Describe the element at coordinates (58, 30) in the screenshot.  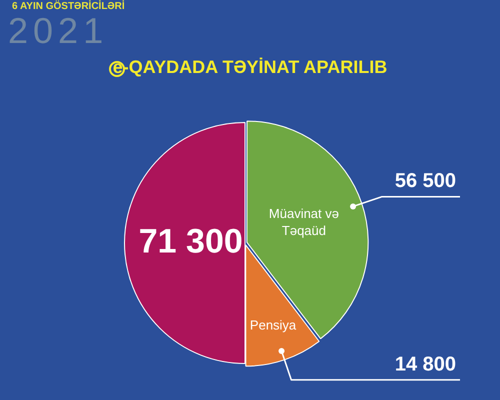
I see `text: 2021` at that location.